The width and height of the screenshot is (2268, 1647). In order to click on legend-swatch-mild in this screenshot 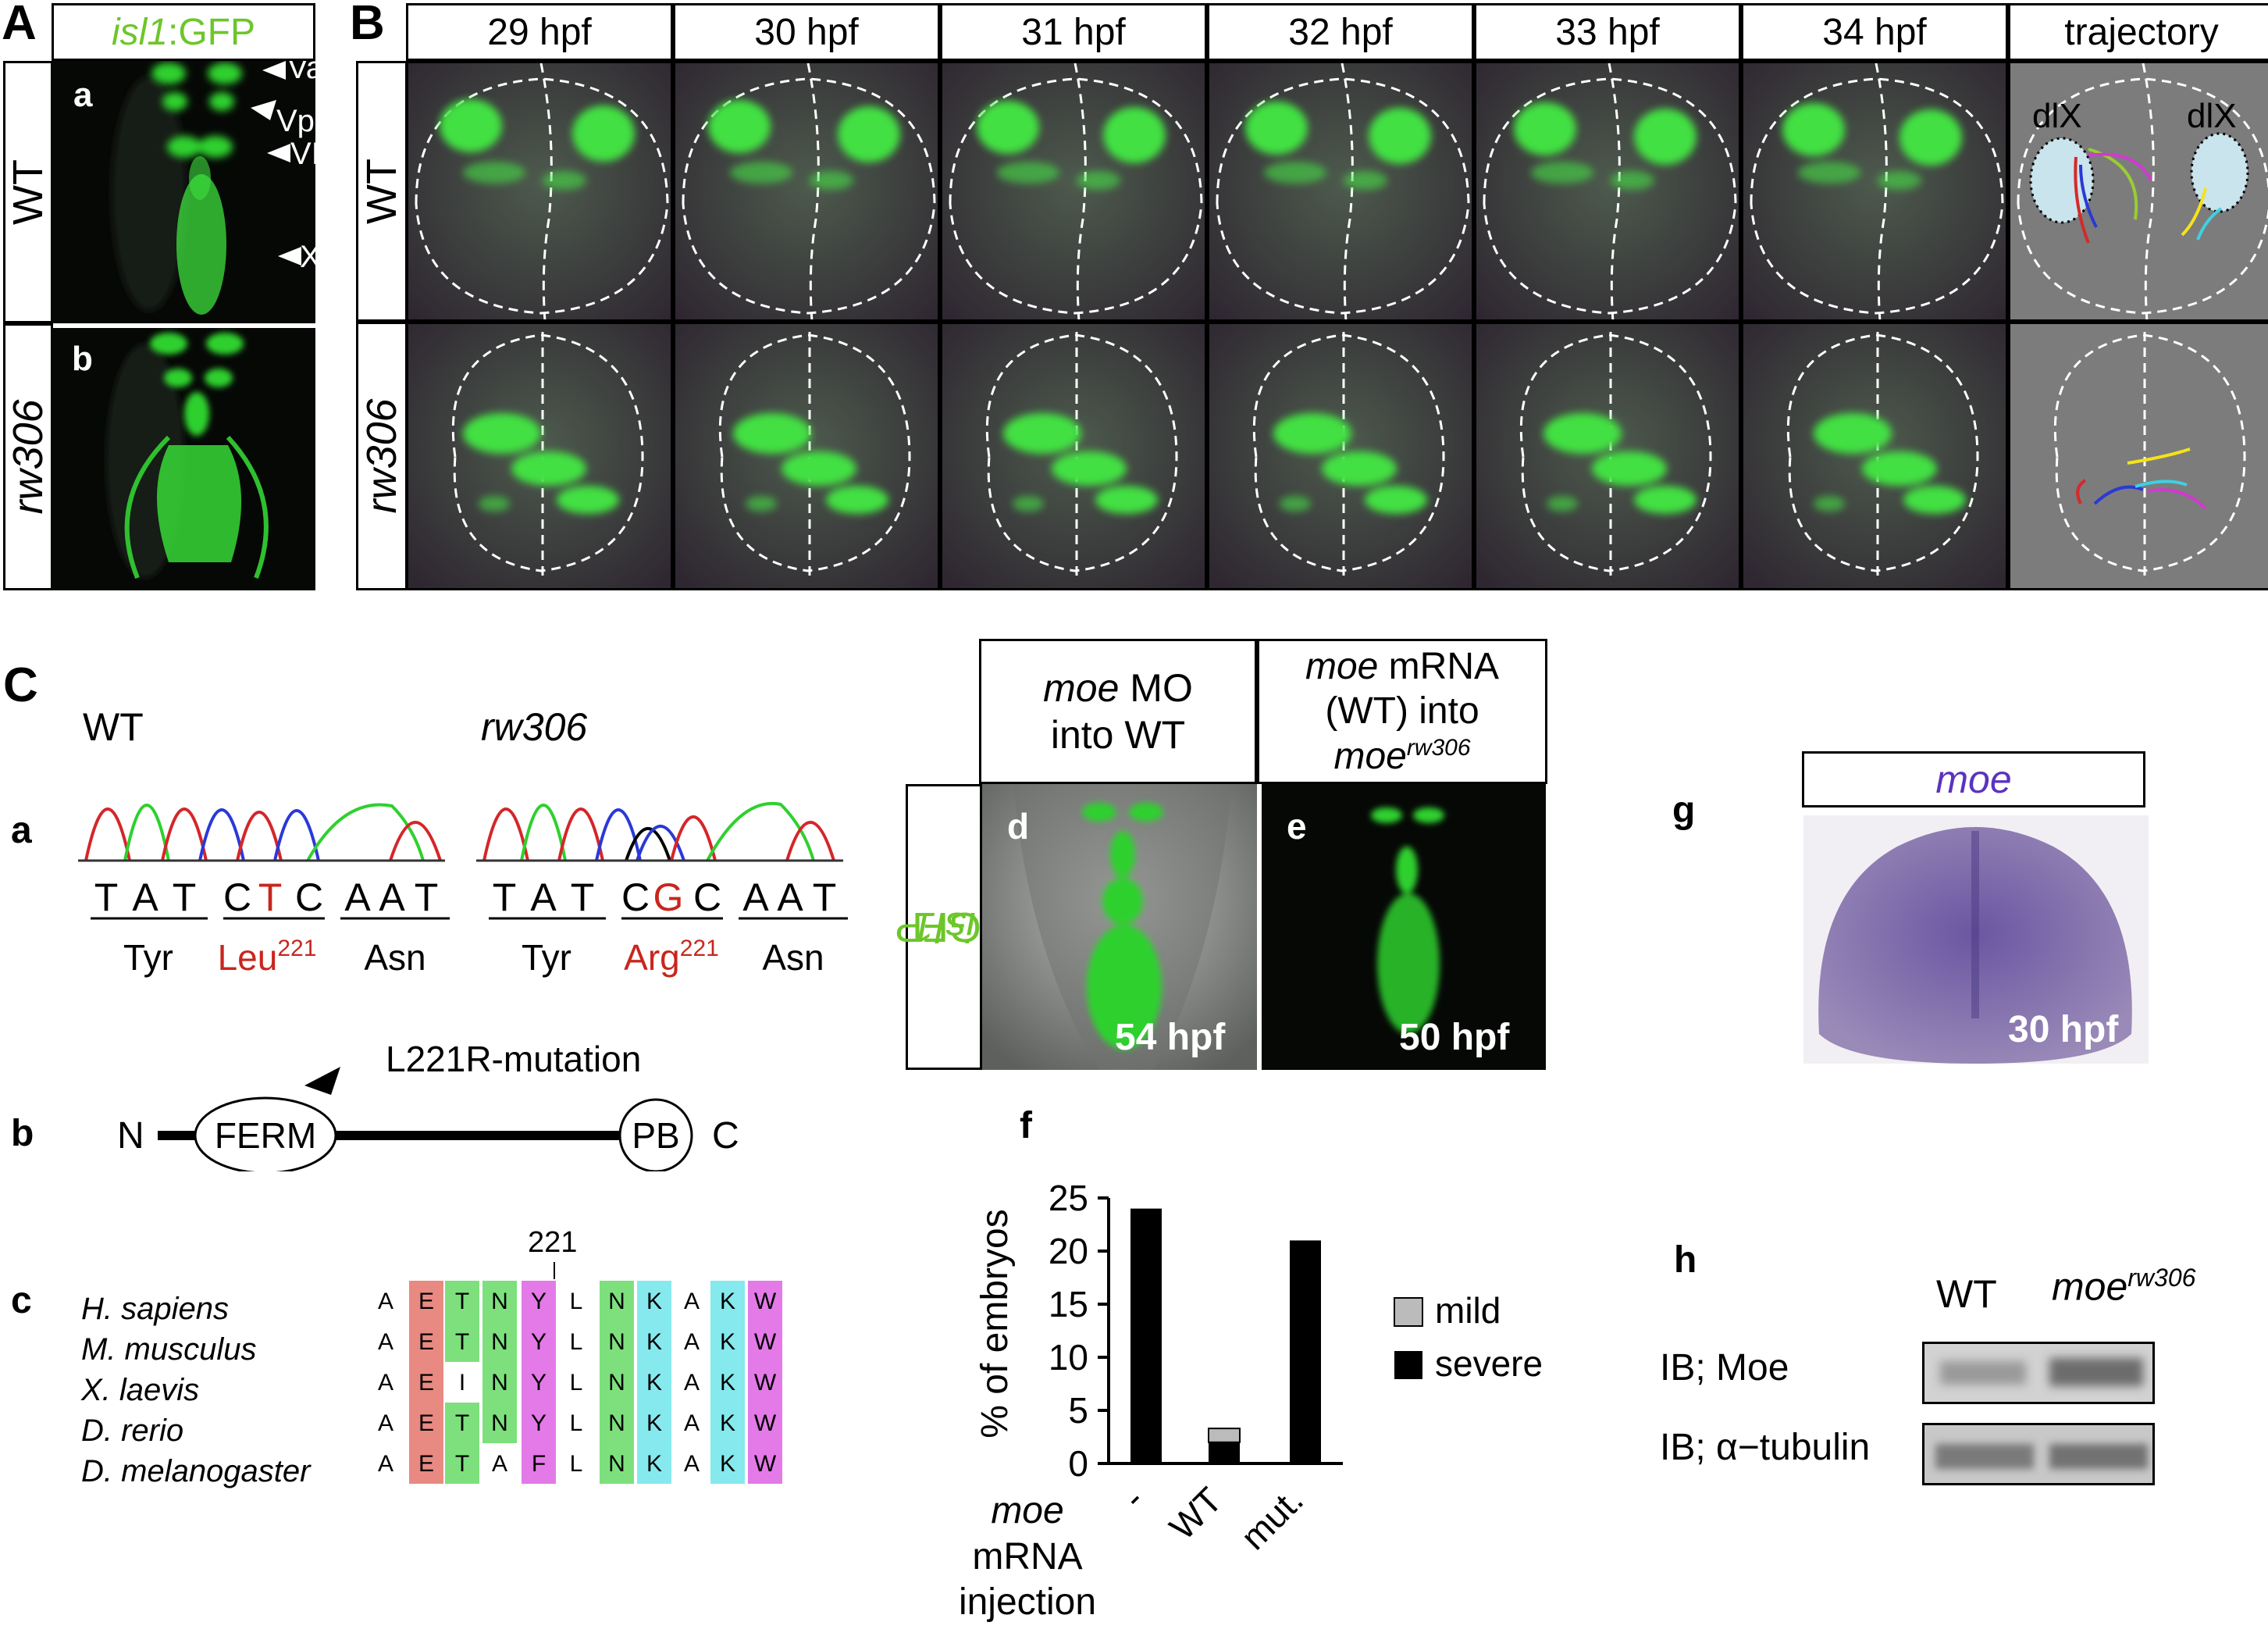, I will do `click(1408, 1312)`.